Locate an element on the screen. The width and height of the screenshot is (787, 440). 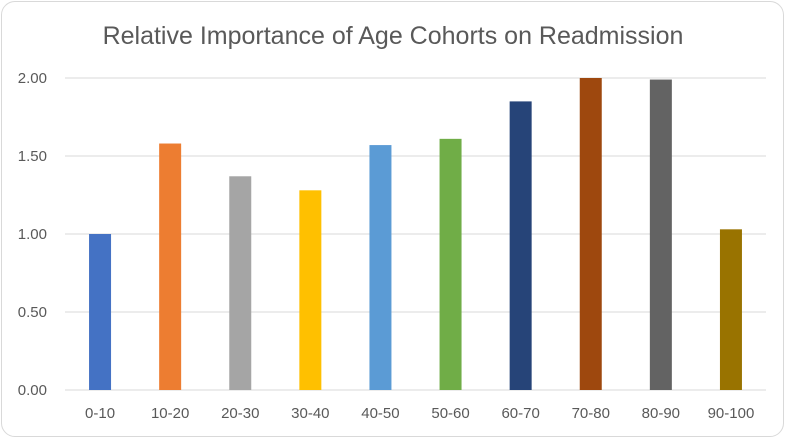
x-tick-label: 40-50 is located at coordinates (380, 413).